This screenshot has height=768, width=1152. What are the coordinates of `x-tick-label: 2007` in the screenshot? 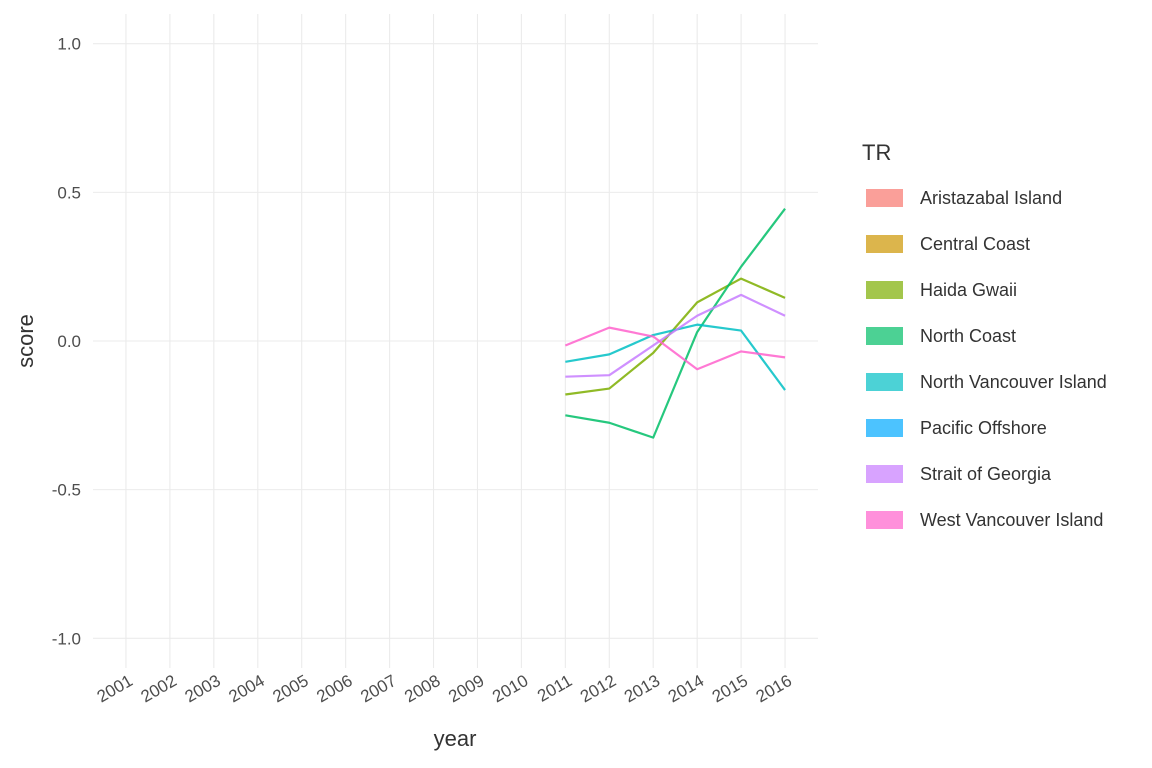 It's located at (378, 688).